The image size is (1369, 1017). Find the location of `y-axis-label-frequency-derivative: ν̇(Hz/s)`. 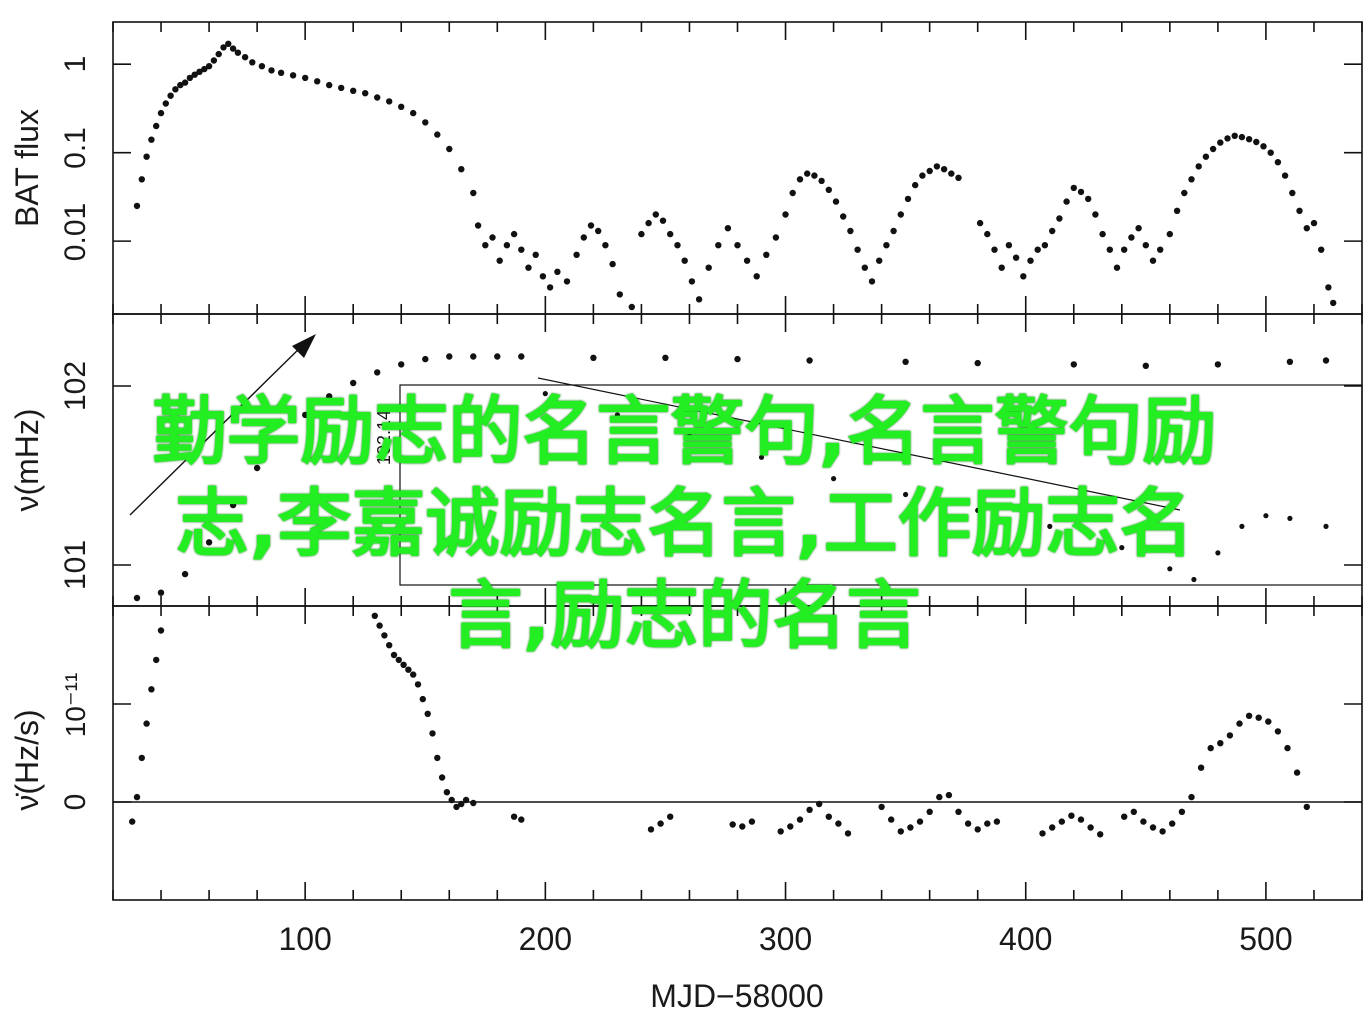

y-axis-label-frequency-derivative: ν̇(Hz/s) is located at coordinates (27, 759).